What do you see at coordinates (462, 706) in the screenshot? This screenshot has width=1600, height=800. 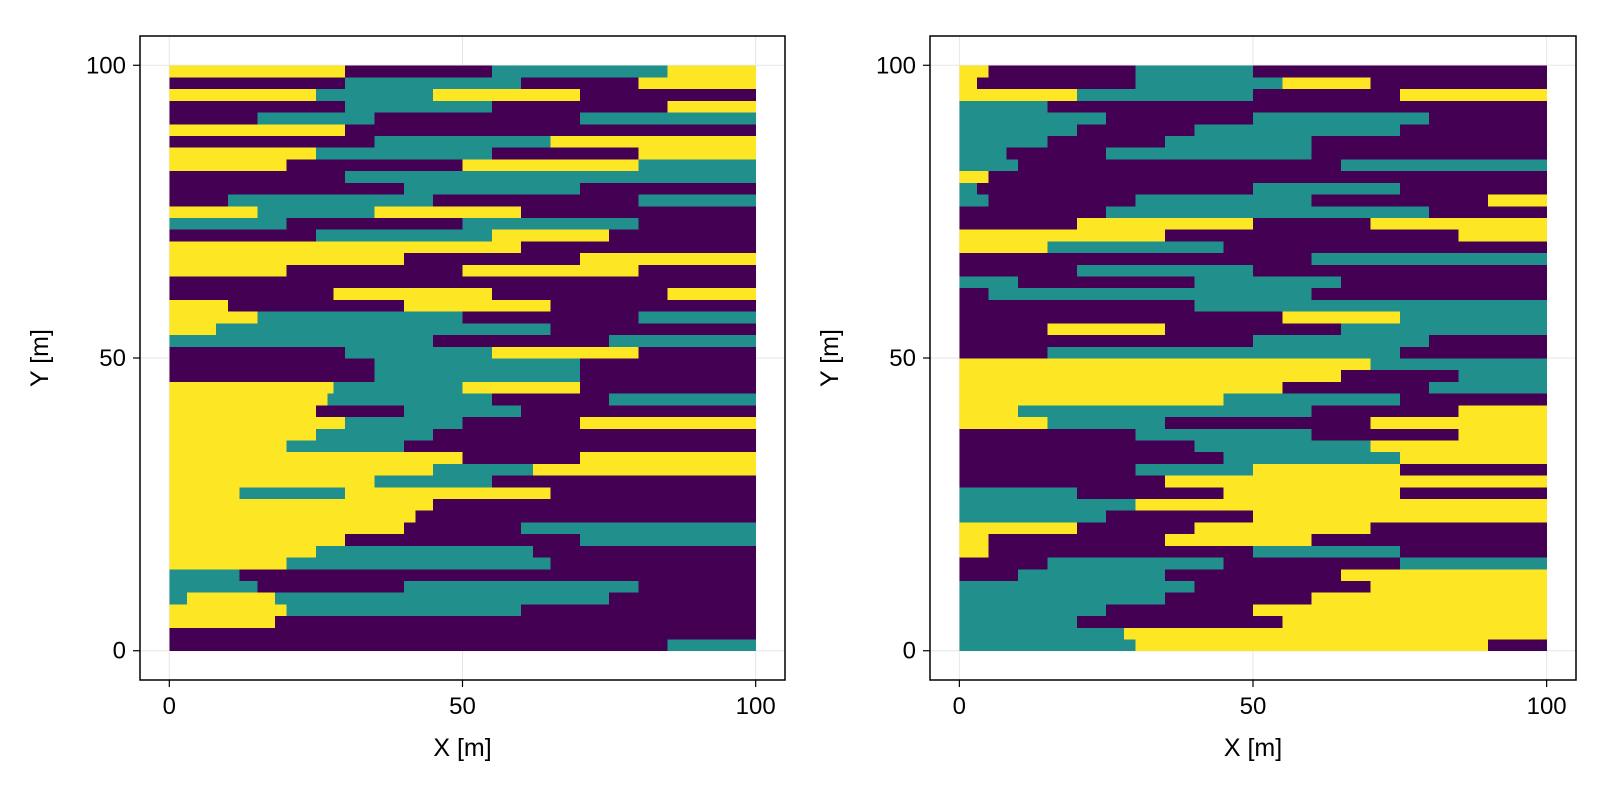 I see `x-tick-label: 50` at bounding box center [462, 706].